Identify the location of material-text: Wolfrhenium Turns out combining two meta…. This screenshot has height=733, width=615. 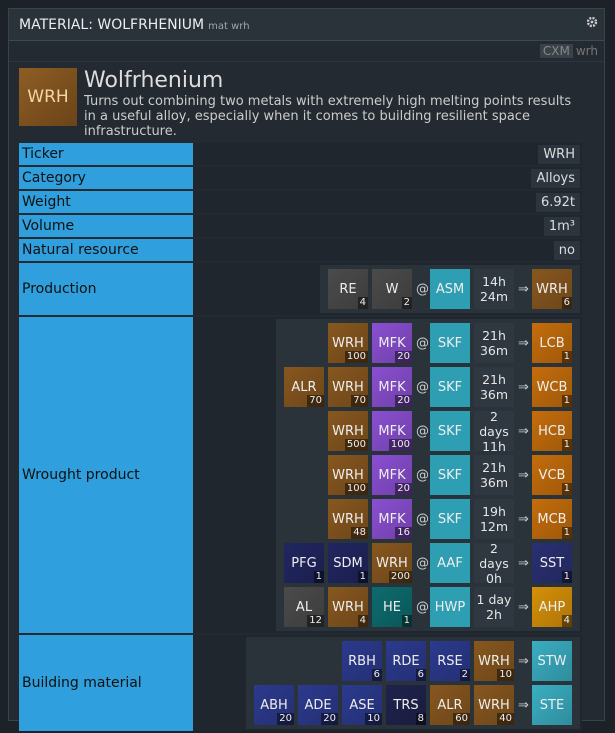
(334, 104).